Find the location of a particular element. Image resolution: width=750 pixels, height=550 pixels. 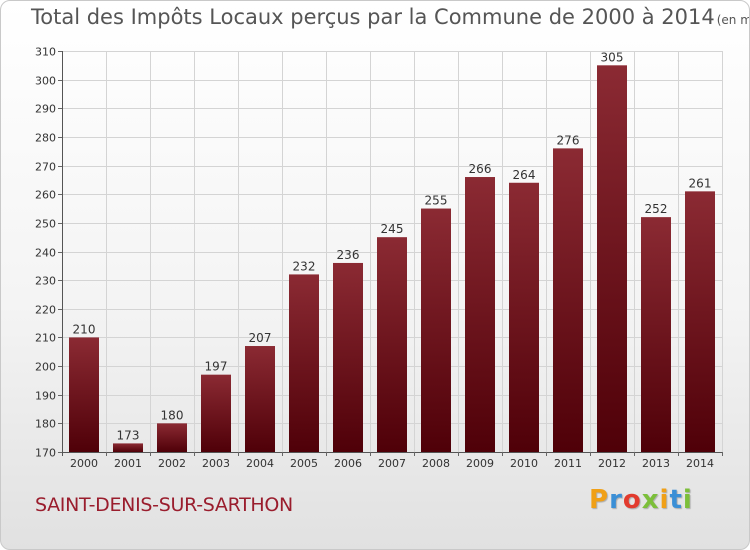

bar-2004 is located at coordinates (260, 399).